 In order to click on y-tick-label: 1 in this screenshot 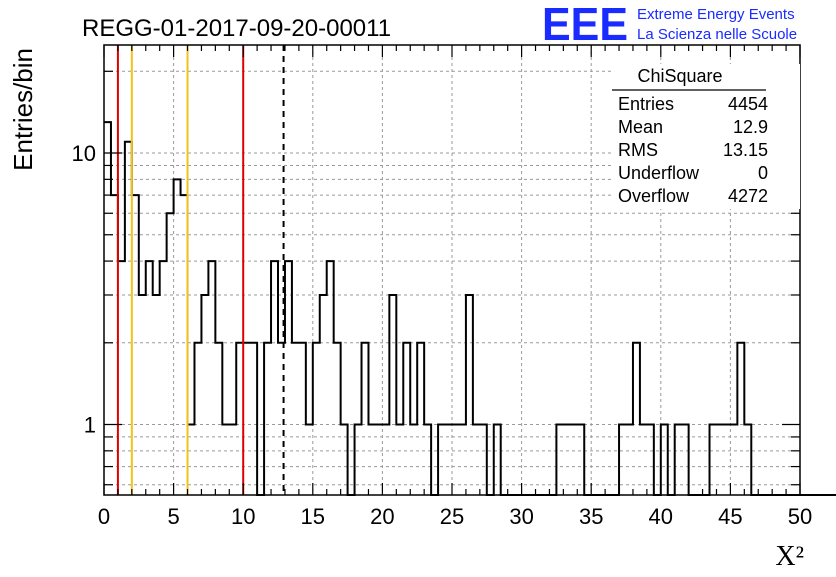, I will do `click(90, 425)`.